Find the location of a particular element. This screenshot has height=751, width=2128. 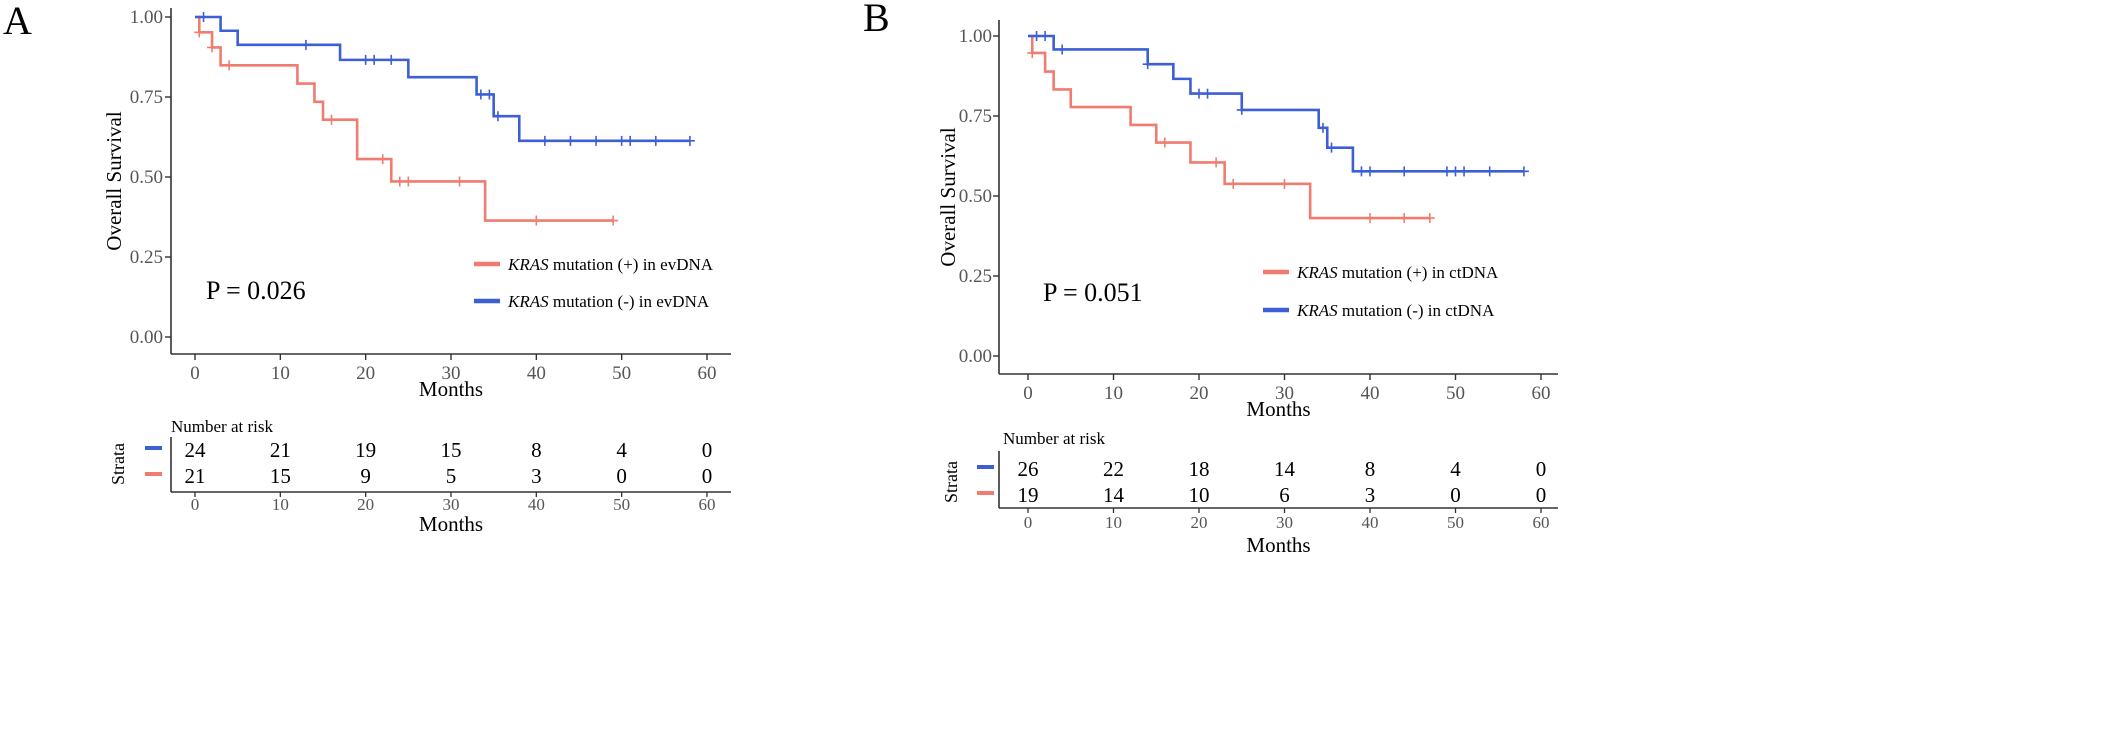

panel-a-risk-count: 19 is located at coordinates (365, 450).